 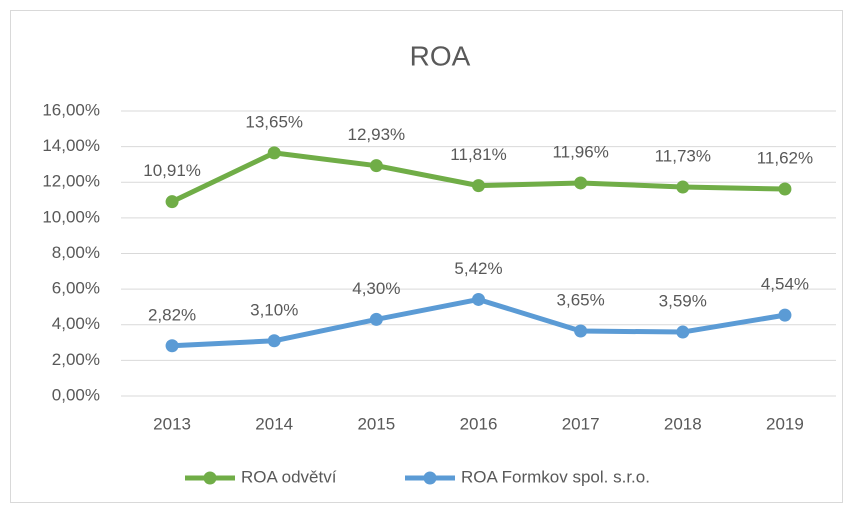 What do you see at coordinates (76, 394) in the screenshot?
I see `y-tick-label: 0,00%` at bounding box center [76, 394].